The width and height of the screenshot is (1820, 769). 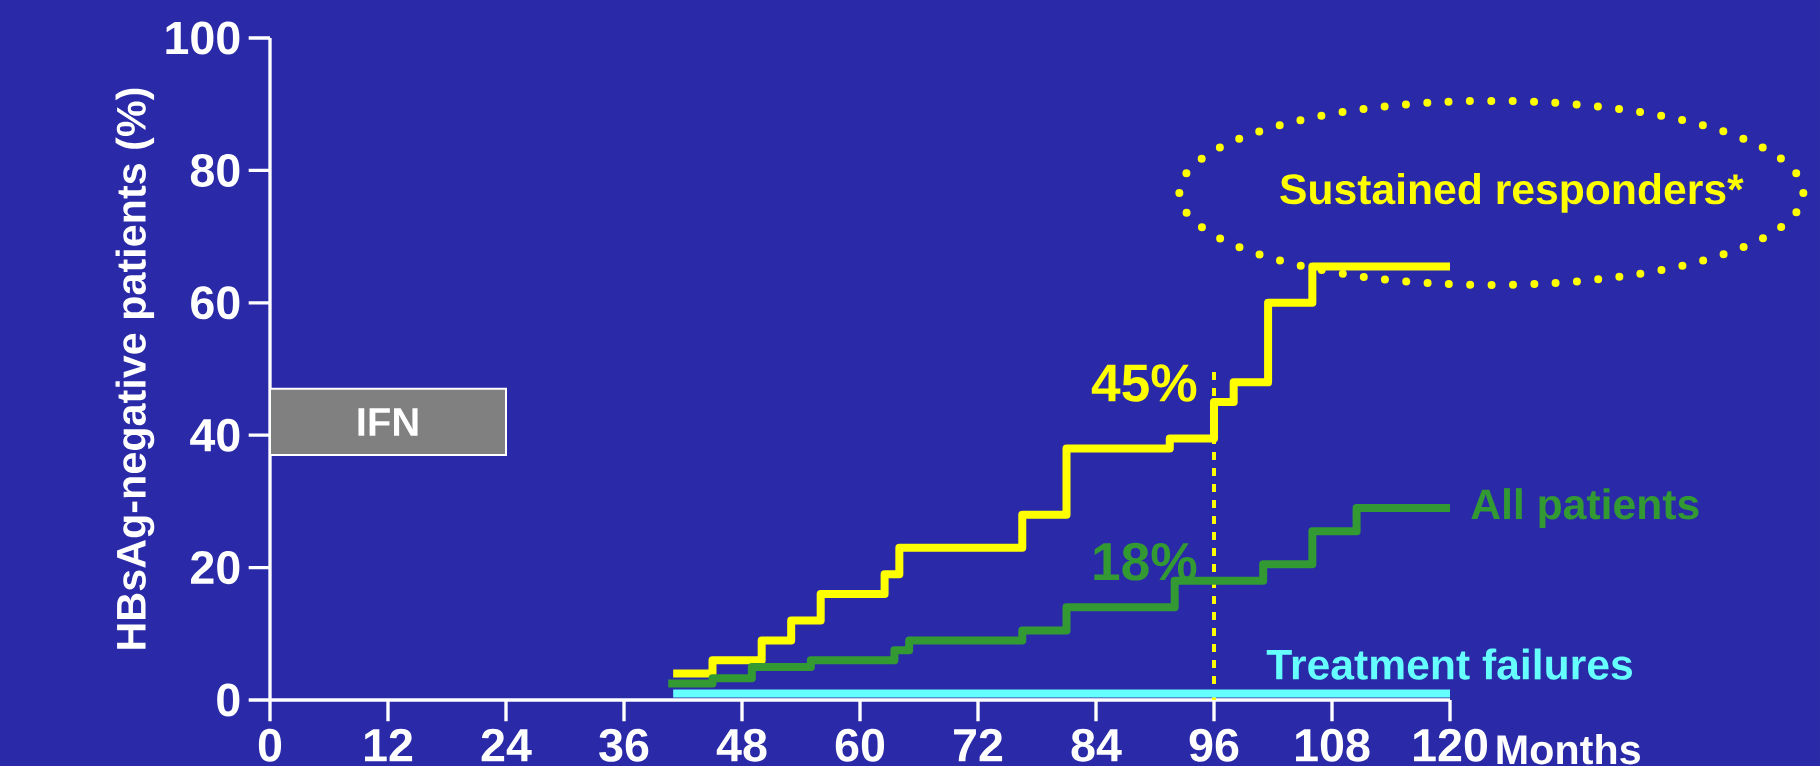 I want to click on x-tick-label: 84, so click(x=1096, y=745).